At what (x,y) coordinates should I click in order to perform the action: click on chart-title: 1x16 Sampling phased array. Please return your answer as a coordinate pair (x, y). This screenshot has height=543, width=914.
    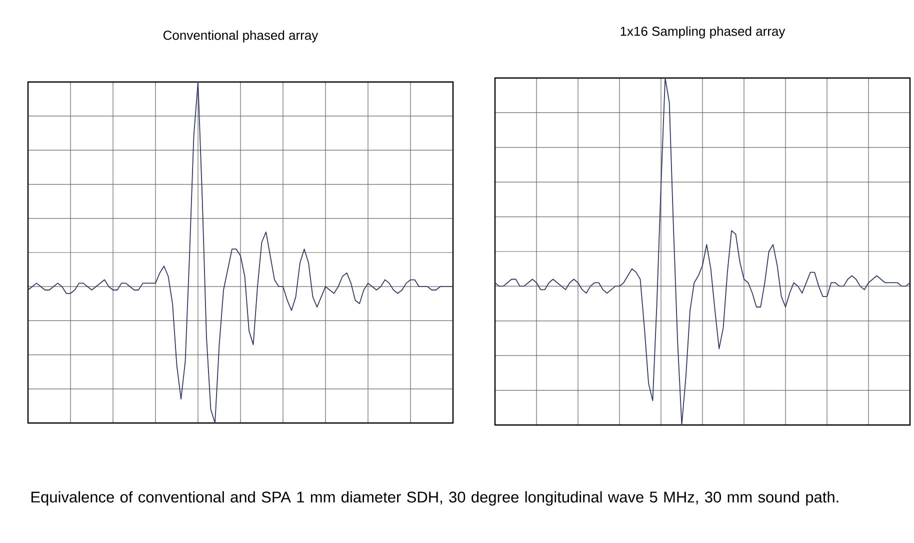
    Looking at the image, I should click on (703, 32).